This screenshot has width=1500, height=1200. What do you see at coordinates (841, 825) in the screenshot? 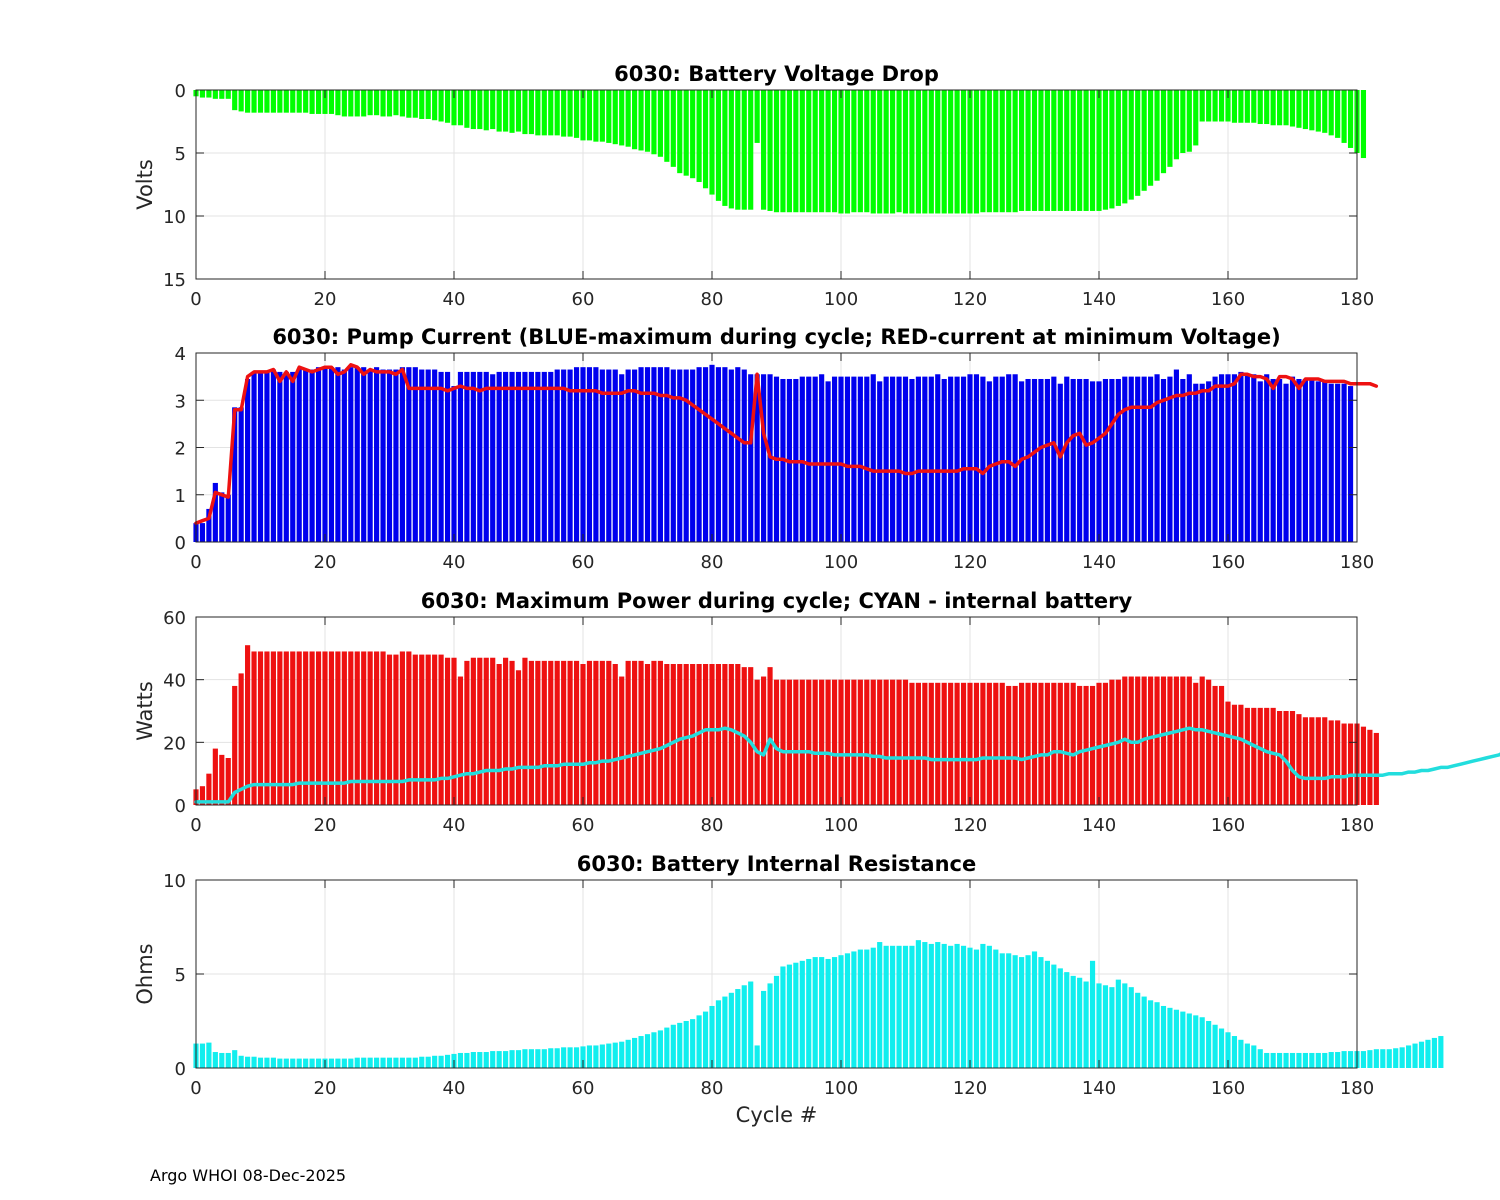
I see `x-tick-label: 100` at bounding box center [841, 825].